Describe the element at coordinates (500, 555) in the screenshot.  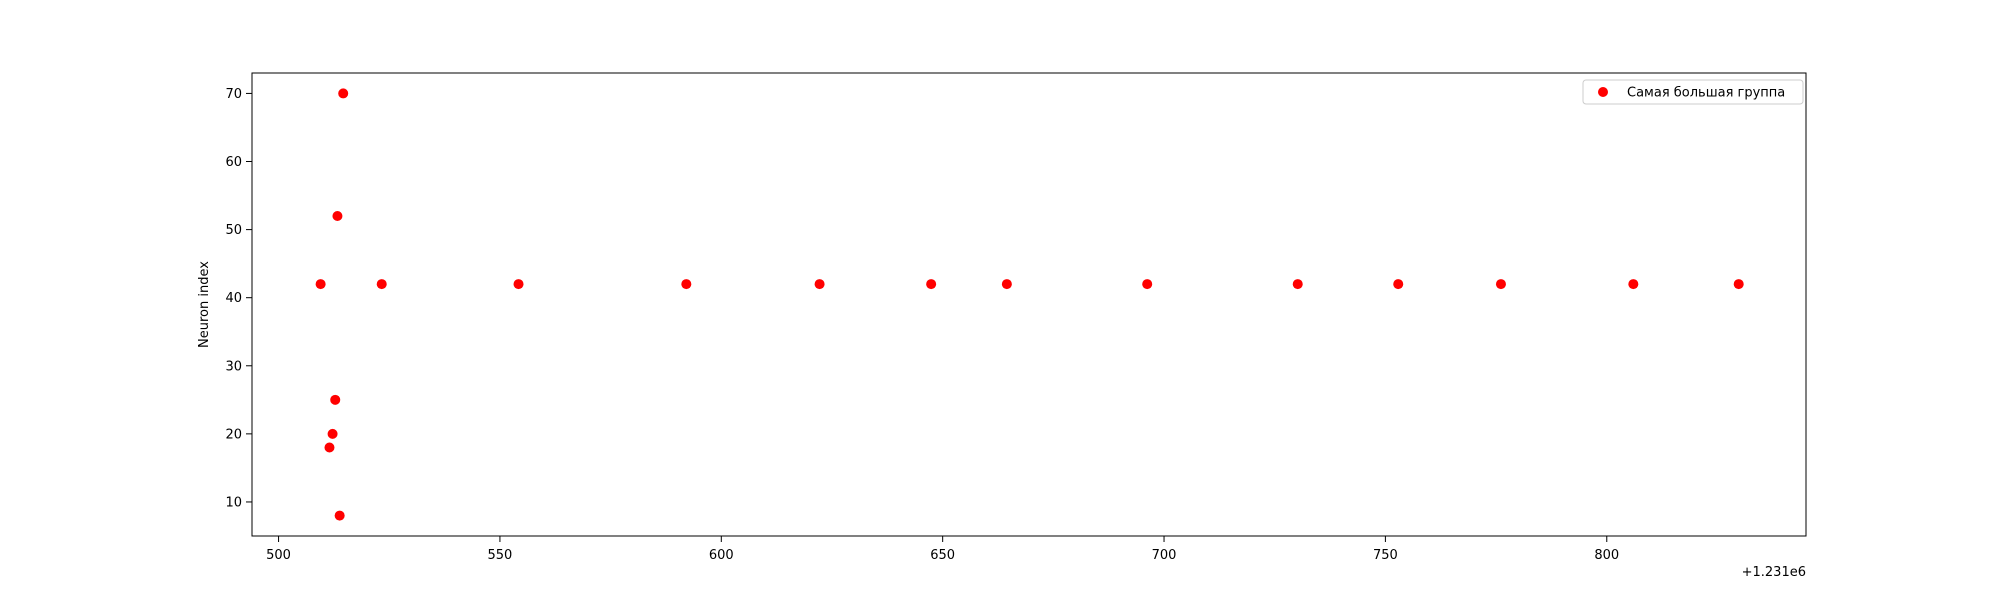
I see `x-tick-label: 550` at that location.